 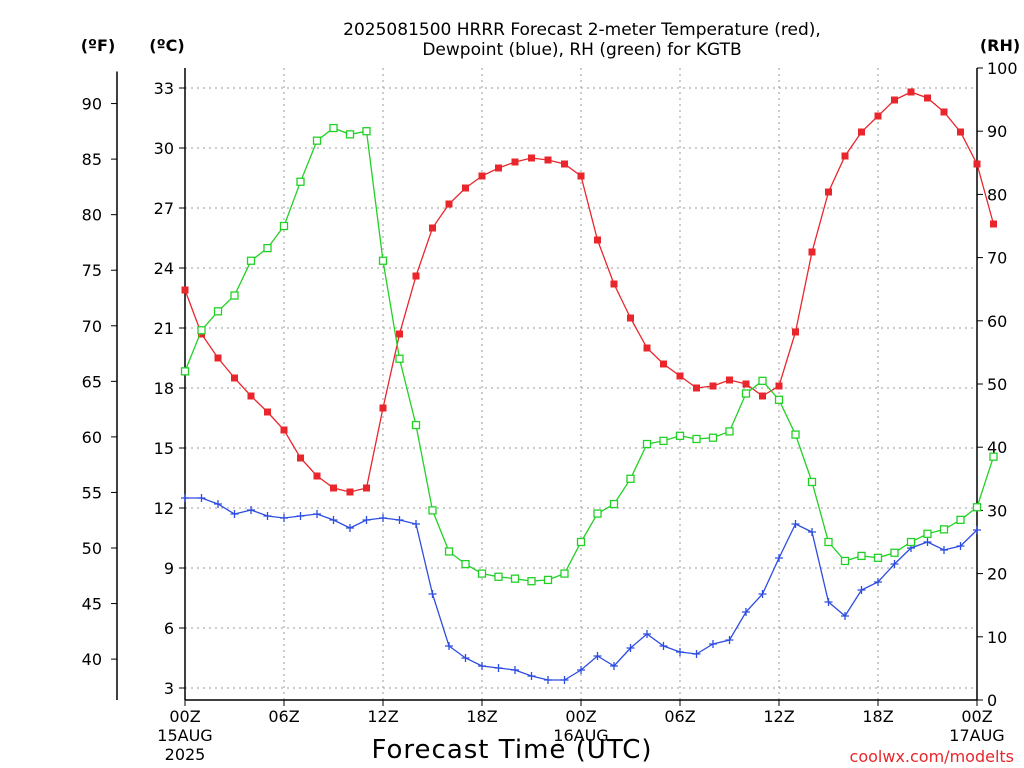 I want to click on celsius-tick-label: 30, so click(x=164, y=148).